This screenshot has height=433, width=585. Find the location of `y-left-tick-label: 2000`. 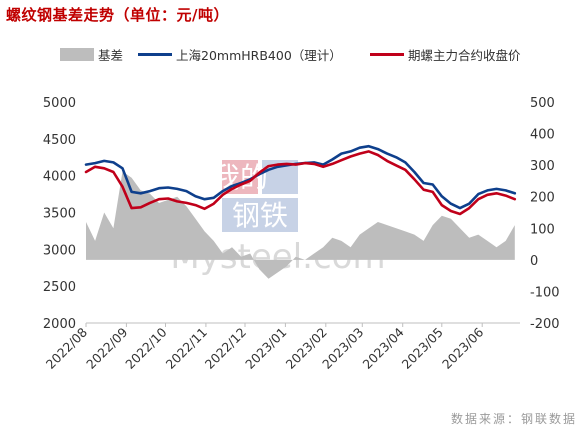

y-left-tick-label: 2000 is located at coordinates (59, 324).